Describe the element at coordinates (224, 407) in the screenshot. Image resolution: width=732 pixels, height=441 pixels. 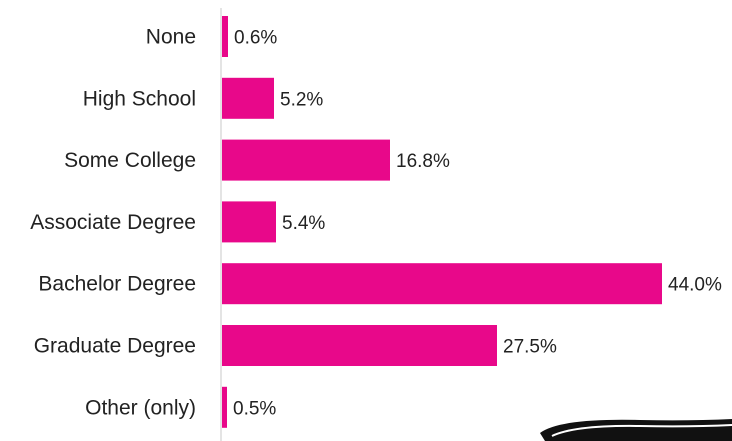
I see `bar-other-only` at that location.